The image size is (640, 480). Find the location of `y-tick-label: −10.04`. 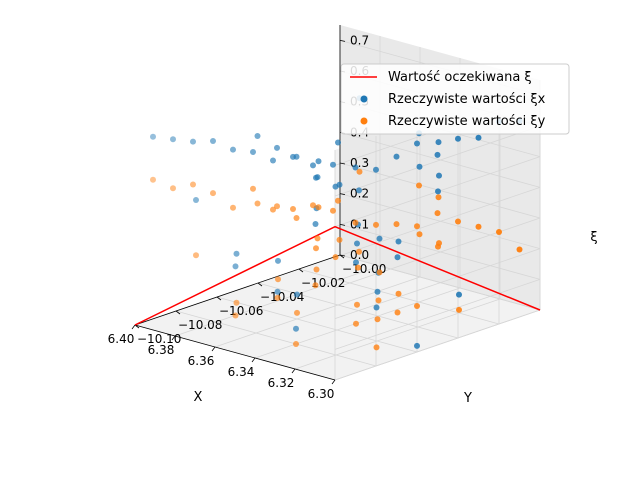

y-tick-label: −10.04 is located at coordinates (282, 297).